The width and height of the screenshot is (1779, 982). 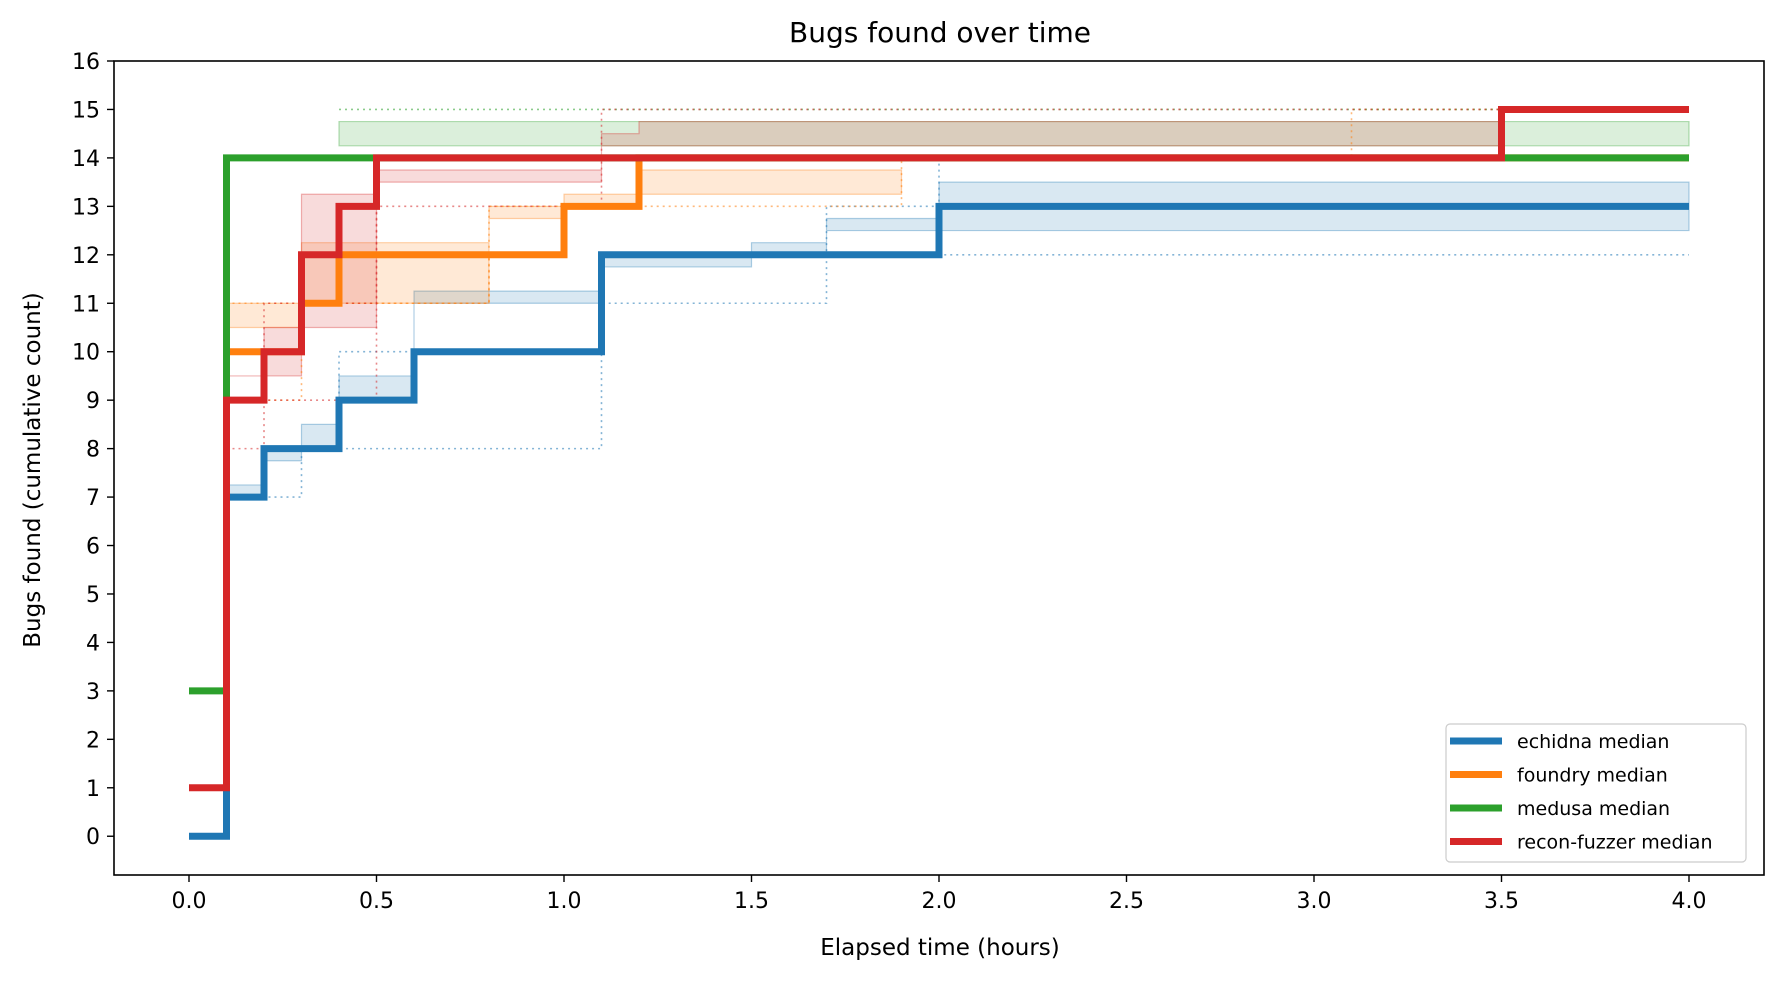 I want to click on y-tick-label: 1, so click(x=93, y=789).